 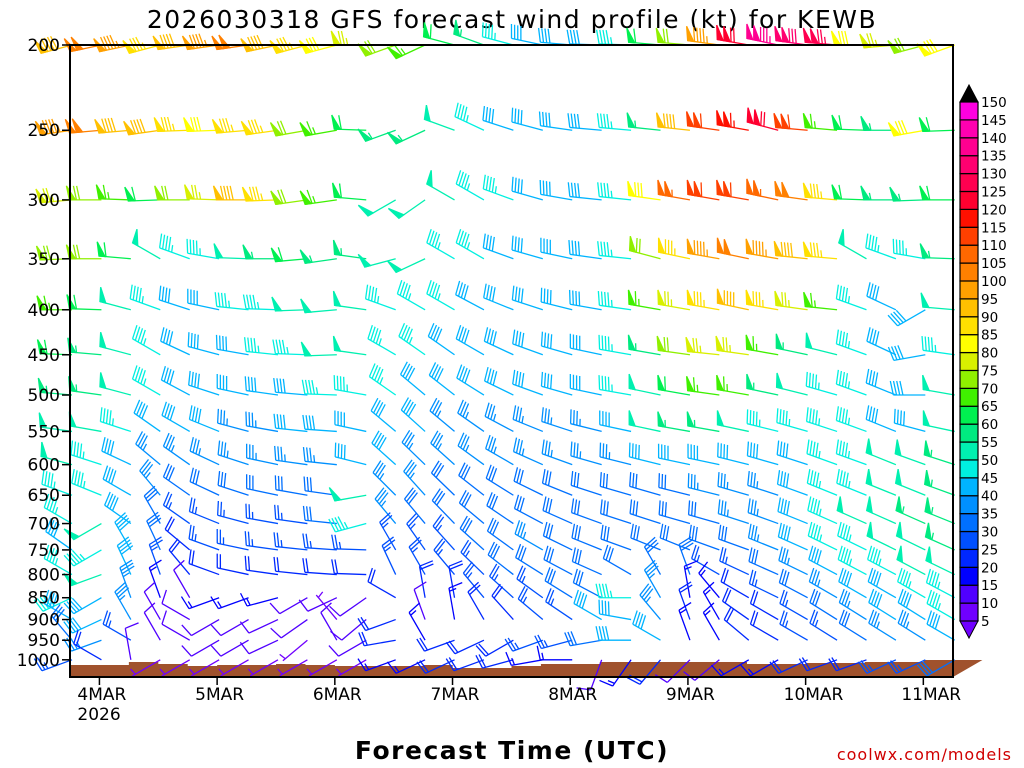 What do you see at coordinates (989, 318) in the screenshot?
I see `colorbar-label: 90` at bounding box center [989, 318].